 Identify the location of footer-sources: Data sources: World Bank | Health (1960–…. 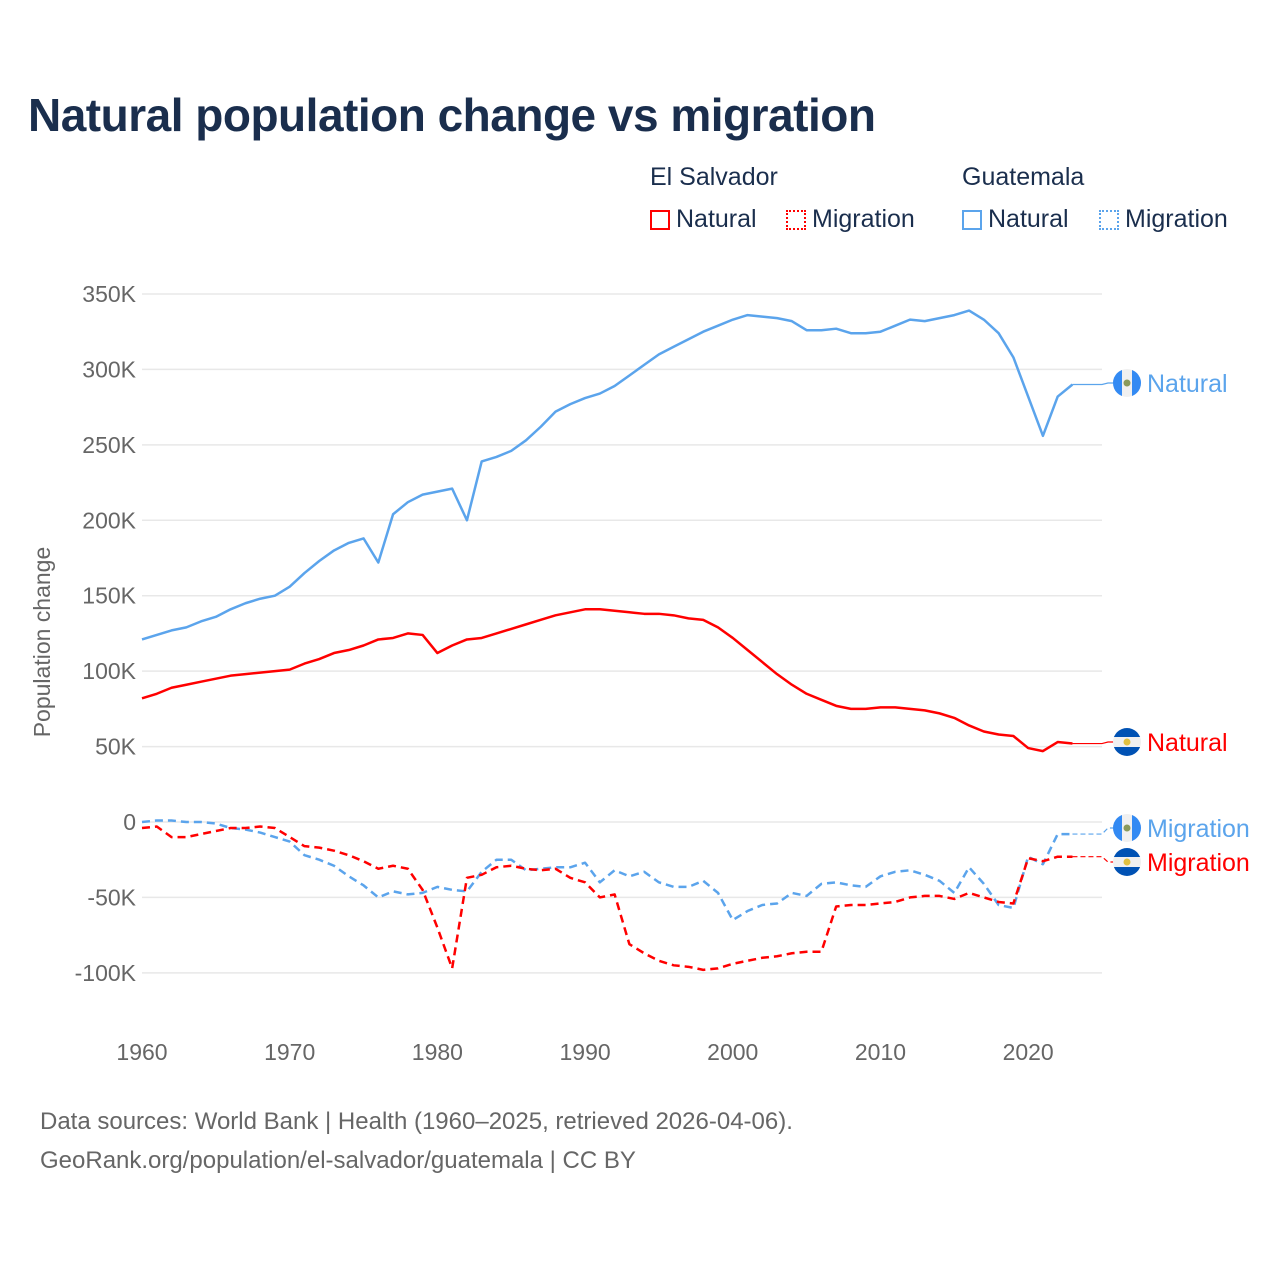
(416, 1121).